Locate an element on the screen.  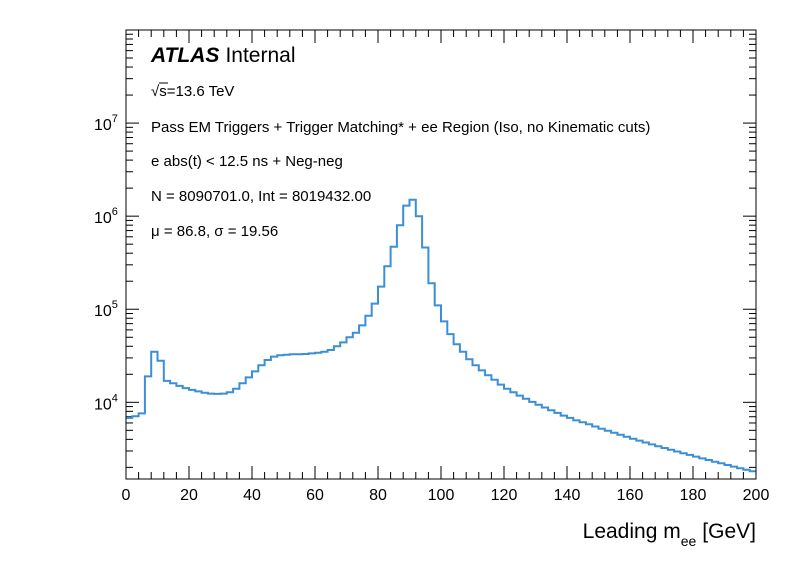
y-tick-label: 10⁷ is located at coordinates (106, 123).